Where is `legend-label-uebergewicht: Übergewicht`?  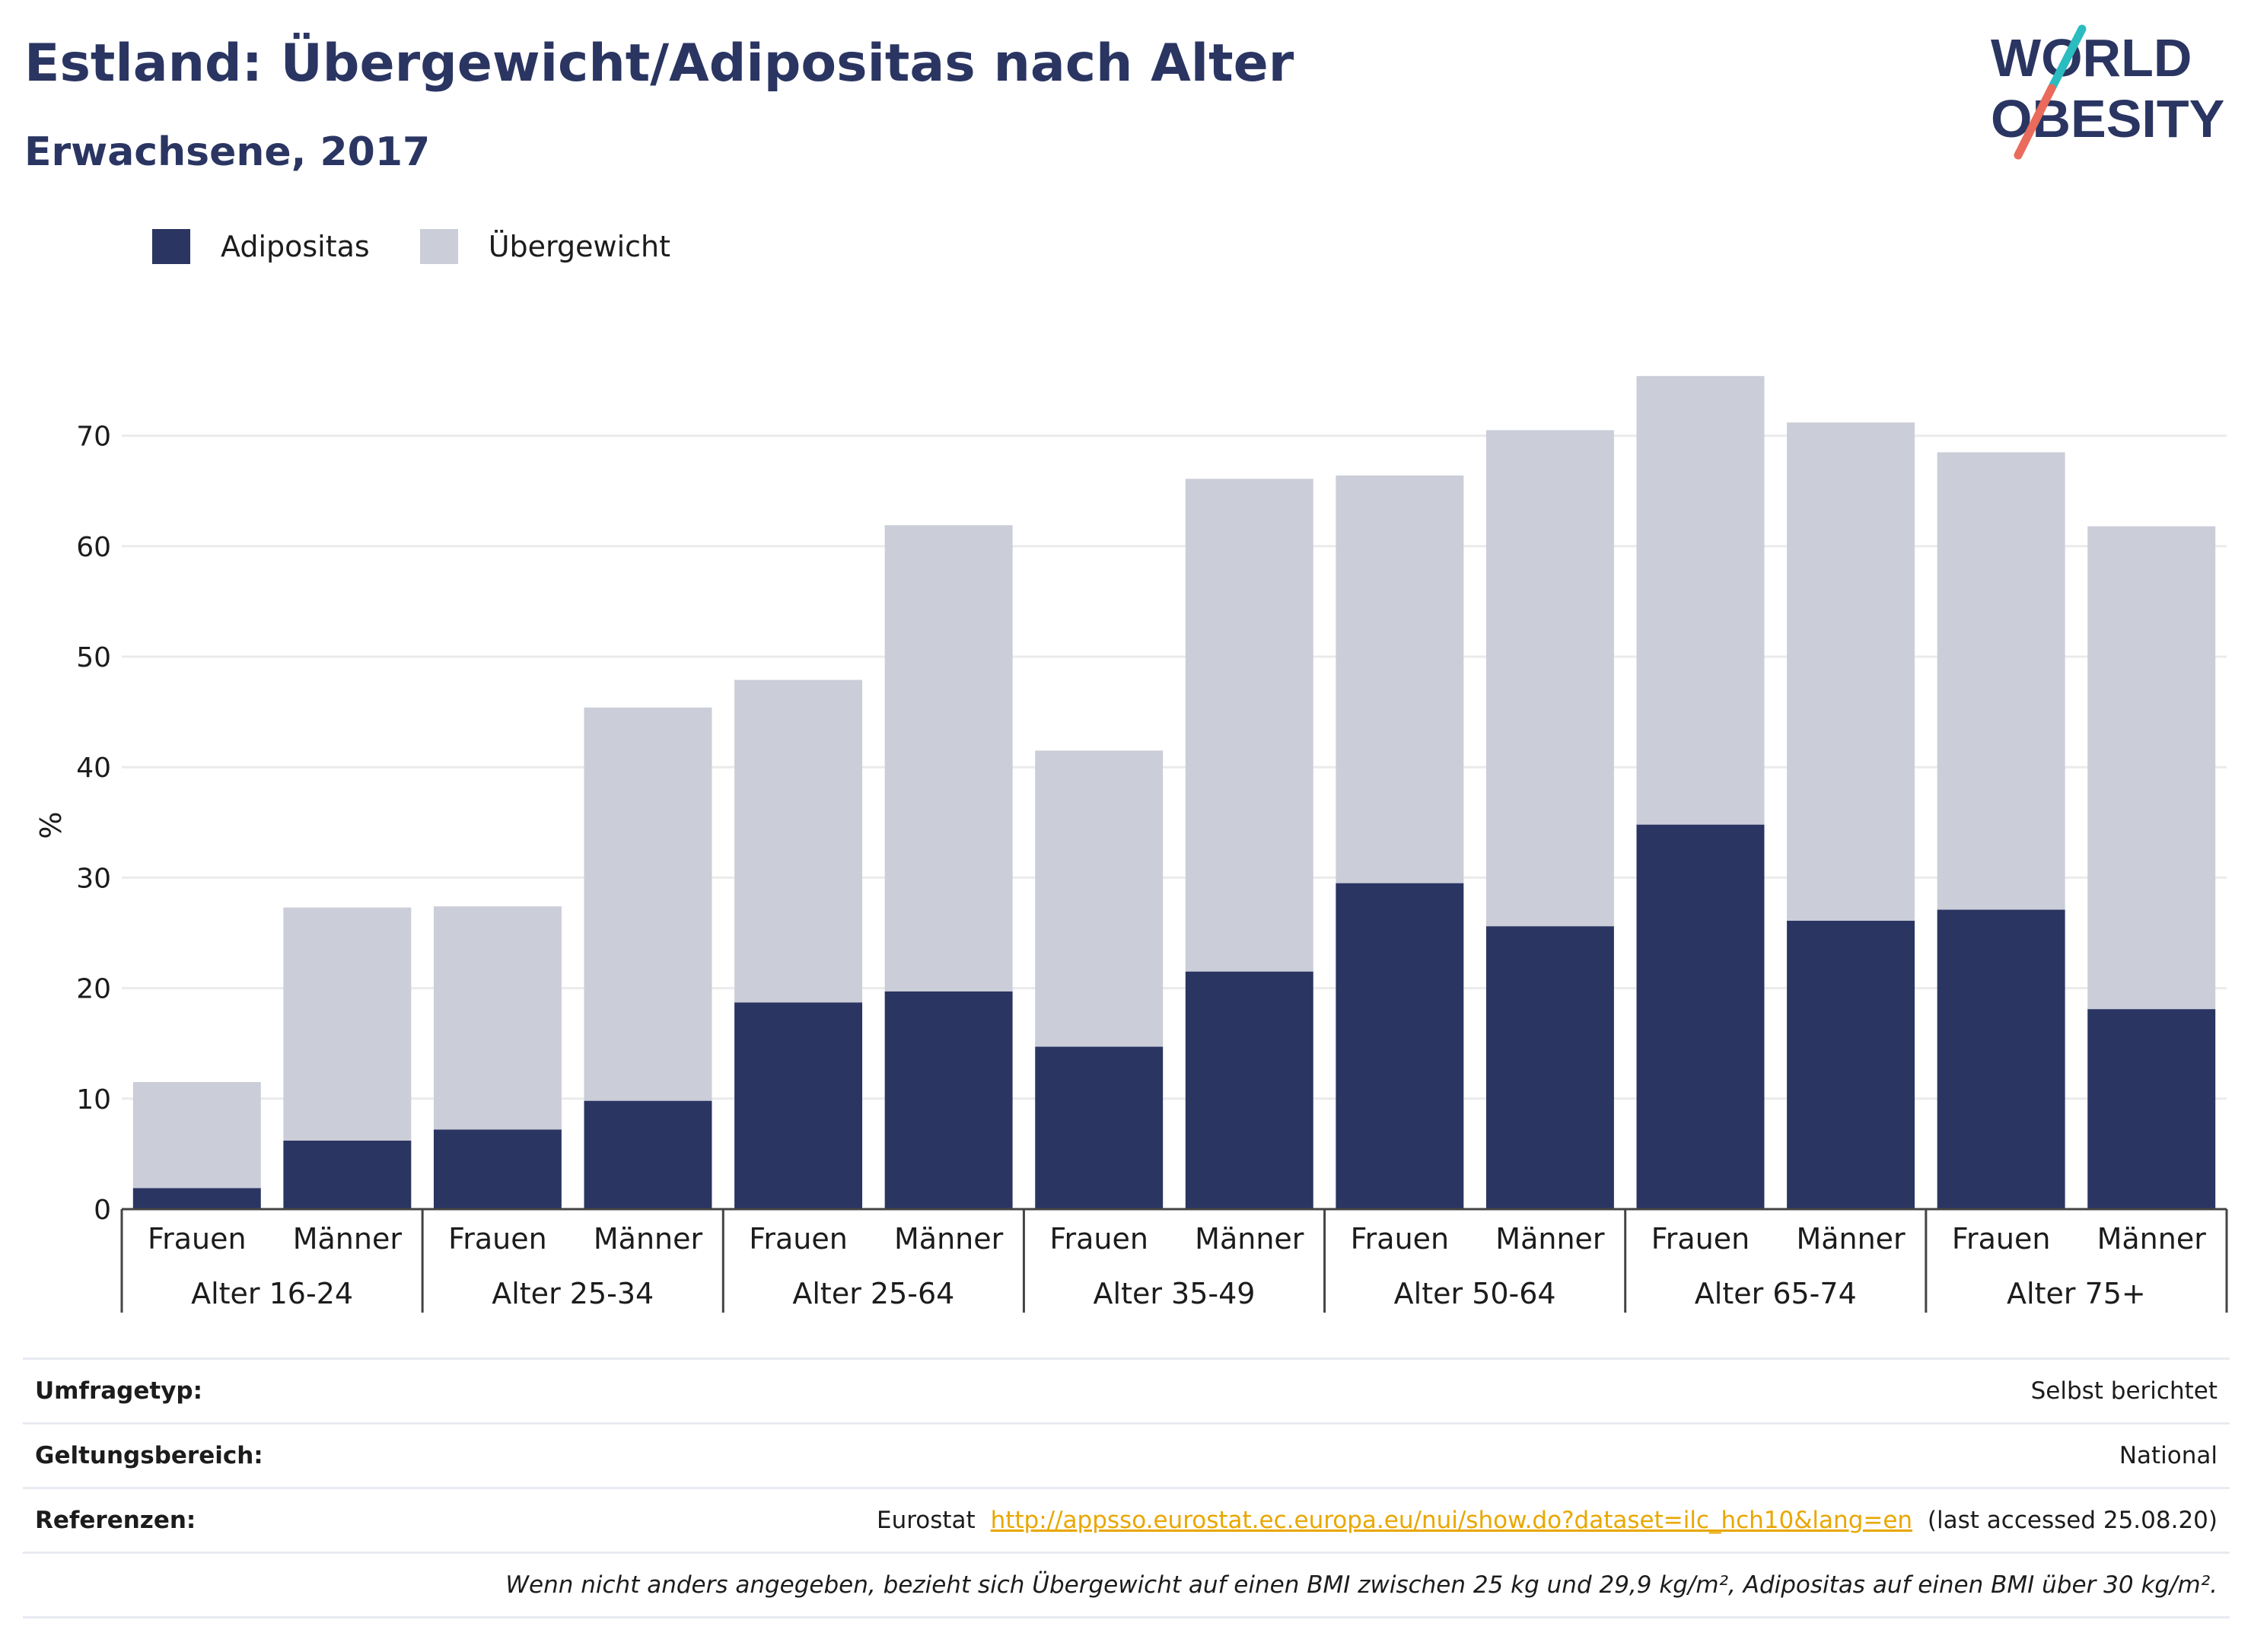
legend-label-uebergewicht: Übergewicht is located at coordinates (579, 246).